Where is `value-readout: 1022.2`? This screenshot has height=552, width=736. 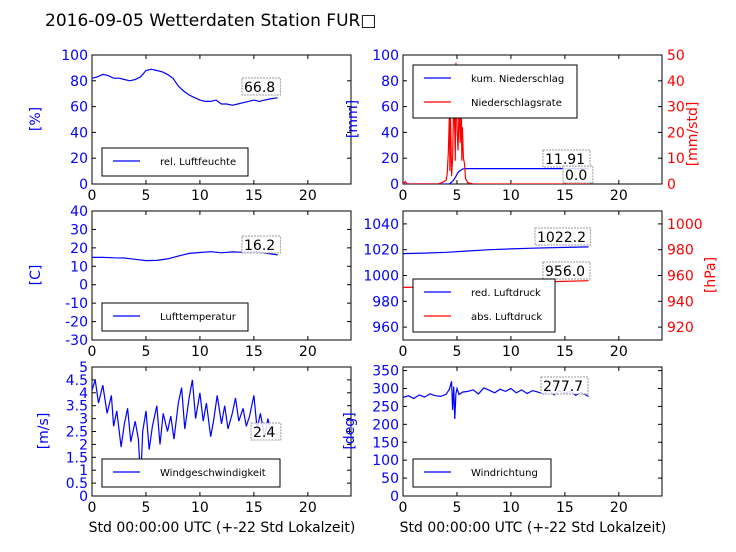 value-readout: 1022.2 is located at coordinates (561, 238).